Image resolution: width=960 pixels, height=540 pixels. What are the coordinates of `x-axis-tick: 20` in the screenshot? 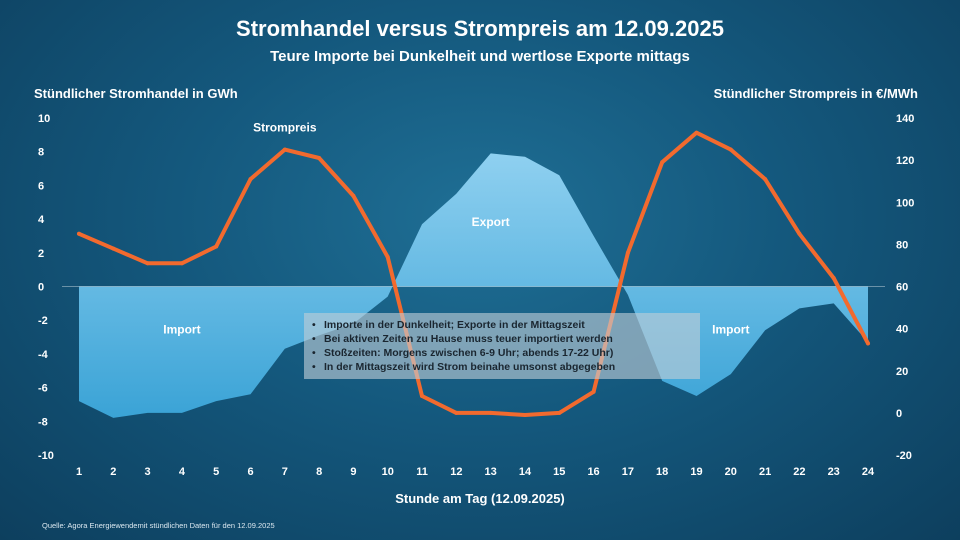 It's located at (731, 472).